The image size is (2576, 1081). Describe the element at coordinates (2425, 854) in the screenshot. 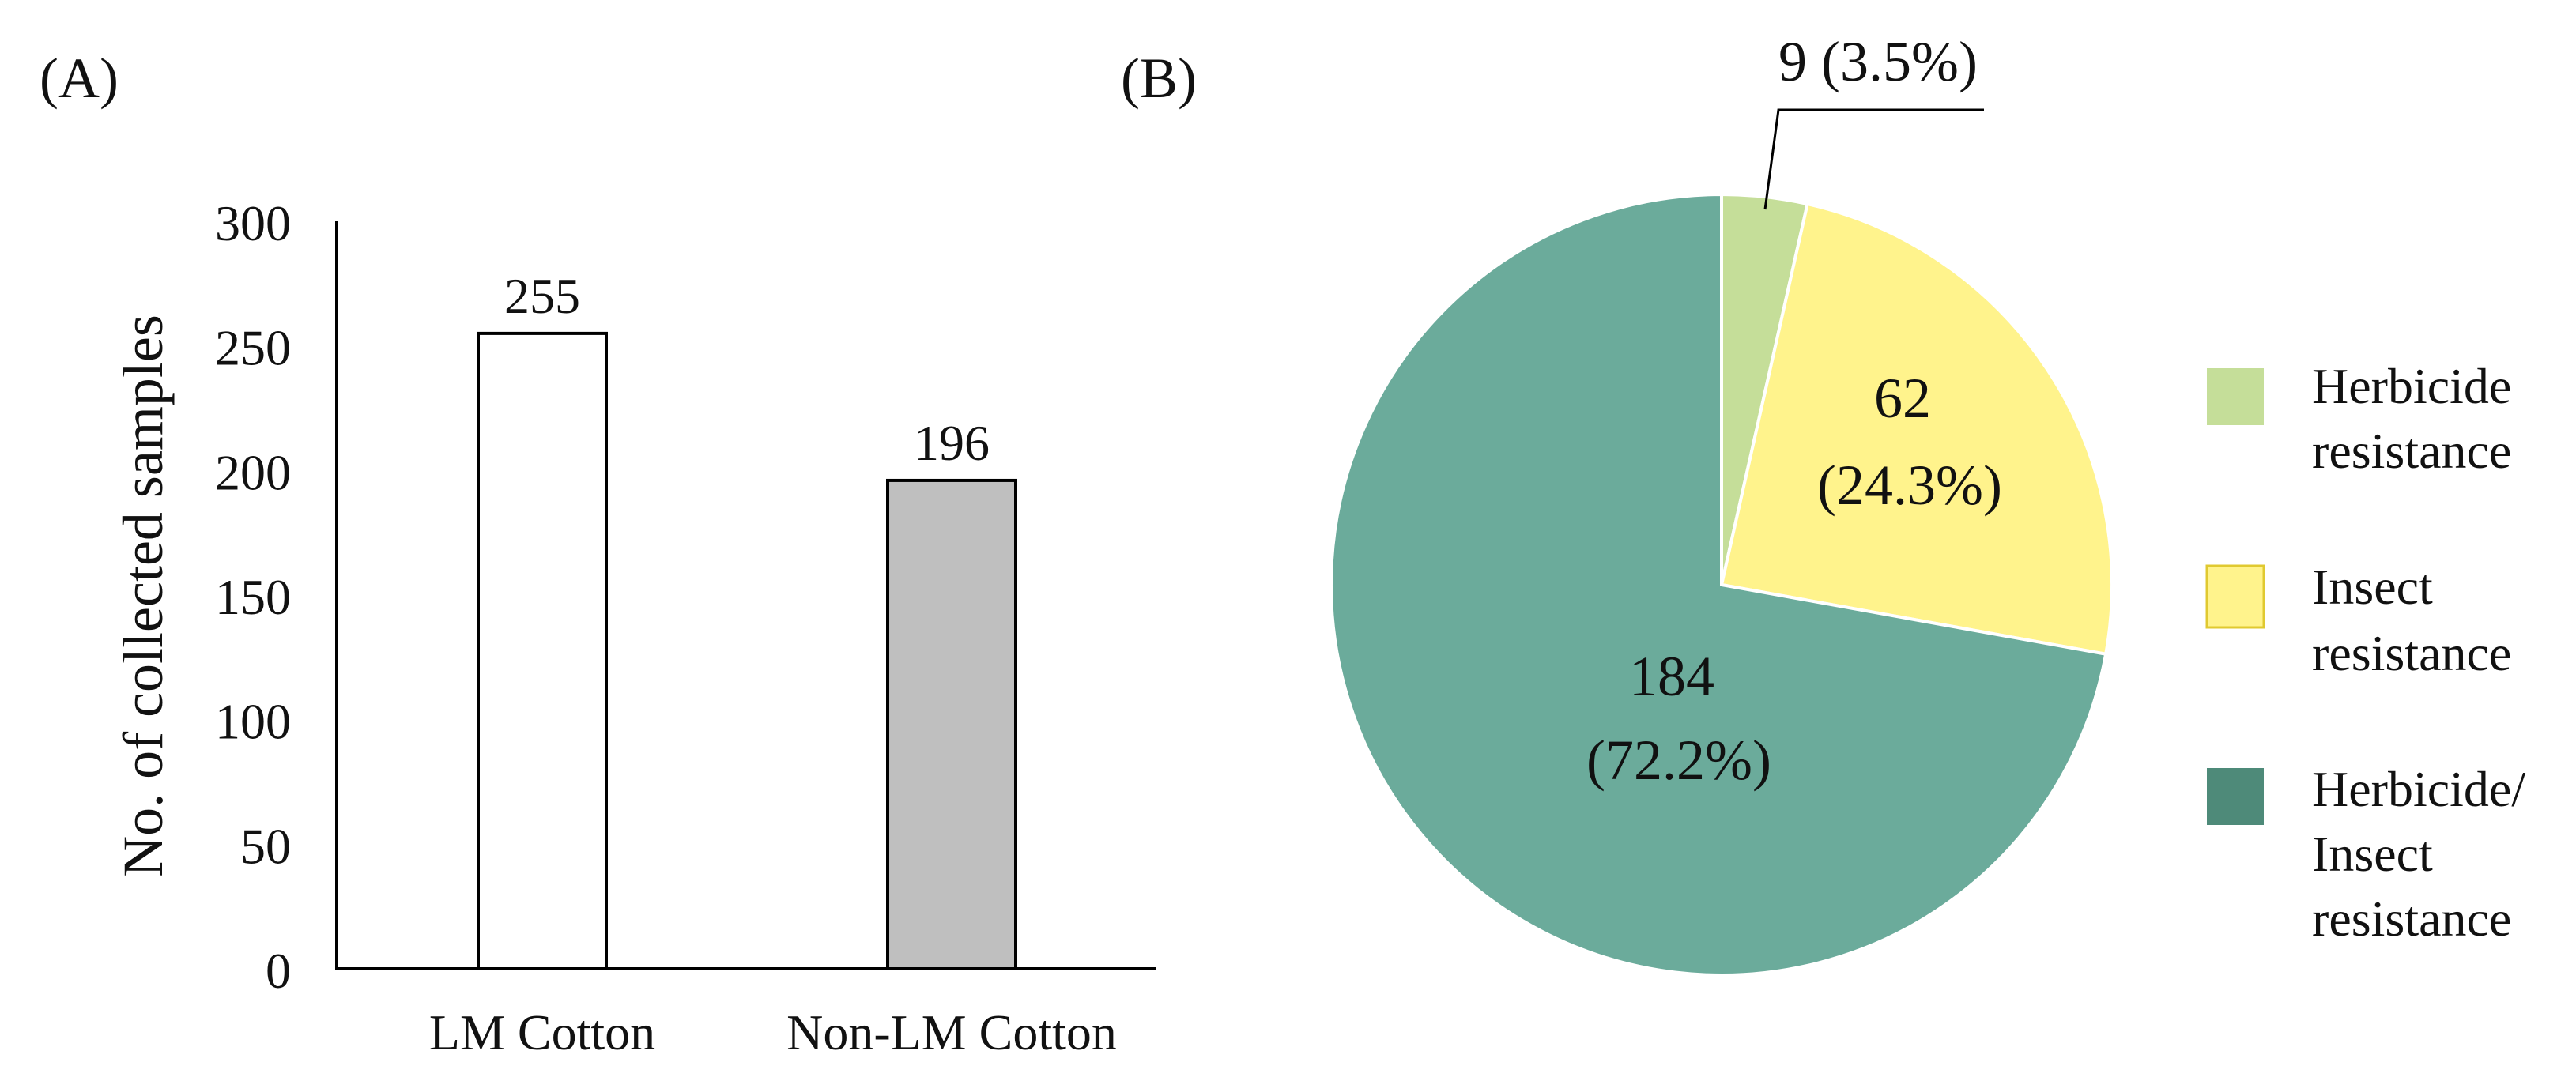

I see `legend-label-combined: Herbicide/ Insect resistance` at that location.